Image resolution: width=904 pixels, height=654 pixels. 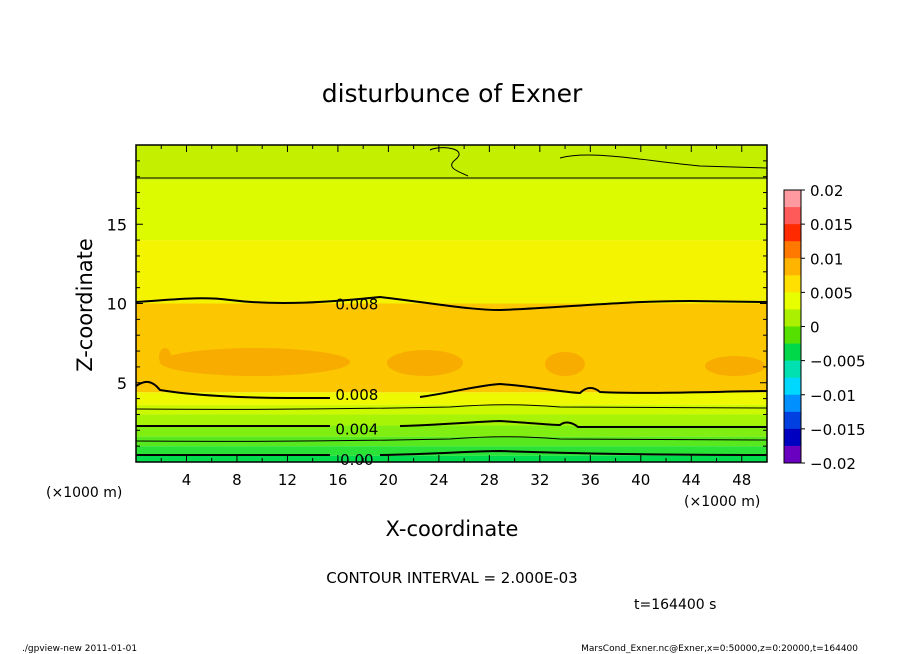 I want to click on x-tick-label: 20, so click(x=388, y=480).